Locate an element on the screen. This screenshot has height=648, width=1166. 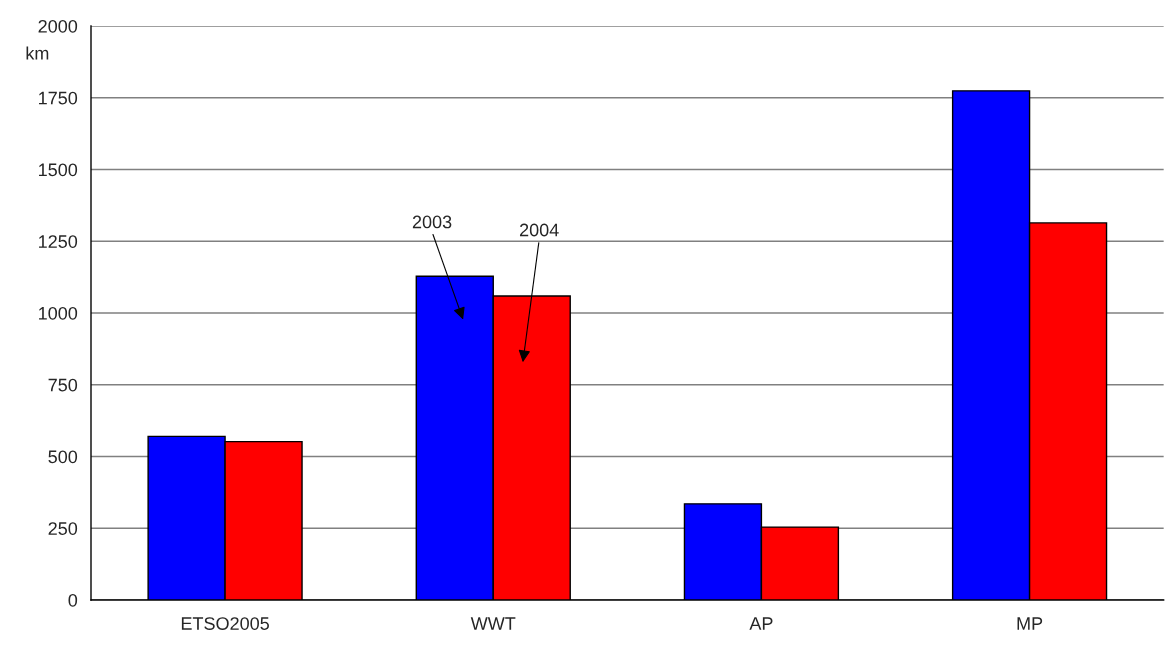
text: 2004 is located at coordinates (539, 230).